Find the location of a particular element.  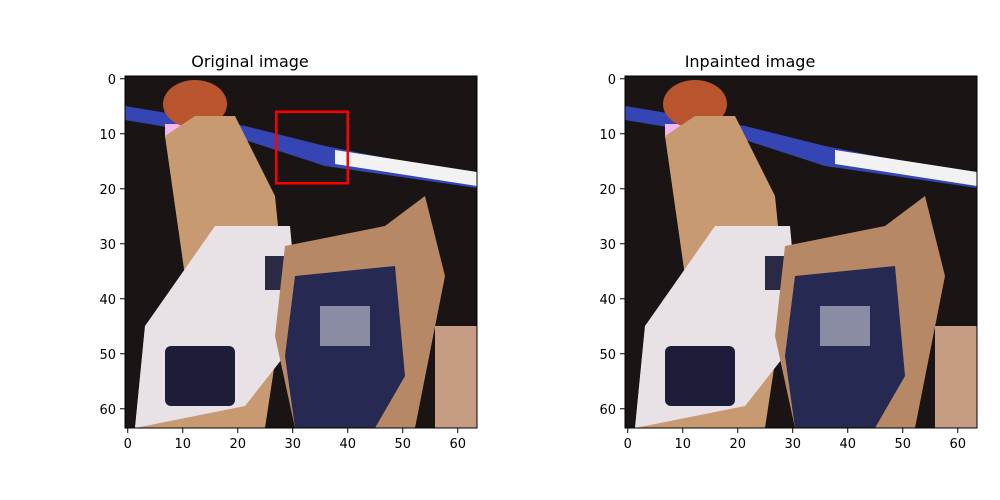

original-y-ticks: 0 10 20 30 40 50 60 is located at coordinates (112, 245).